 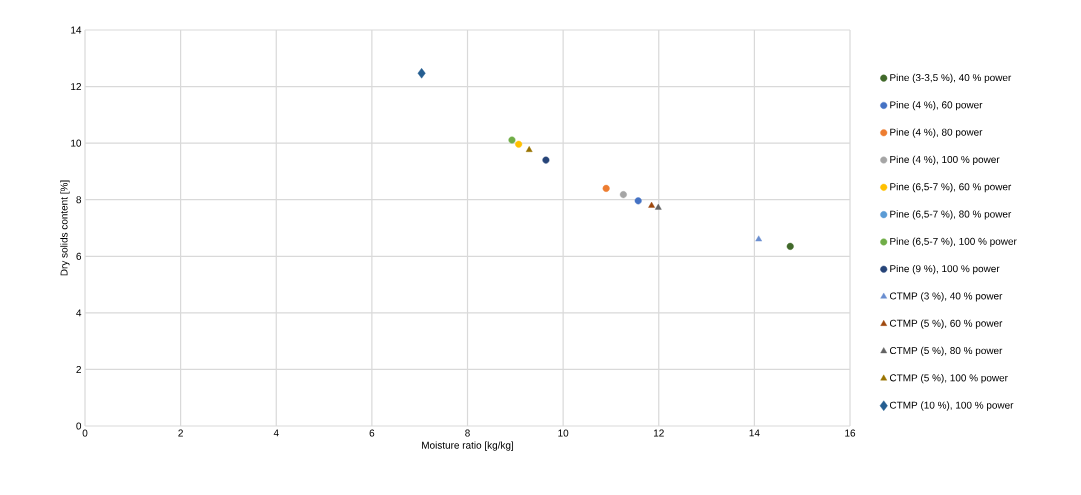 What do you see at coordinates (948, 379) in the screenshot?
I see `legend-label: CTMP (5 %), 100 % power` at bounding box center [948, 379].